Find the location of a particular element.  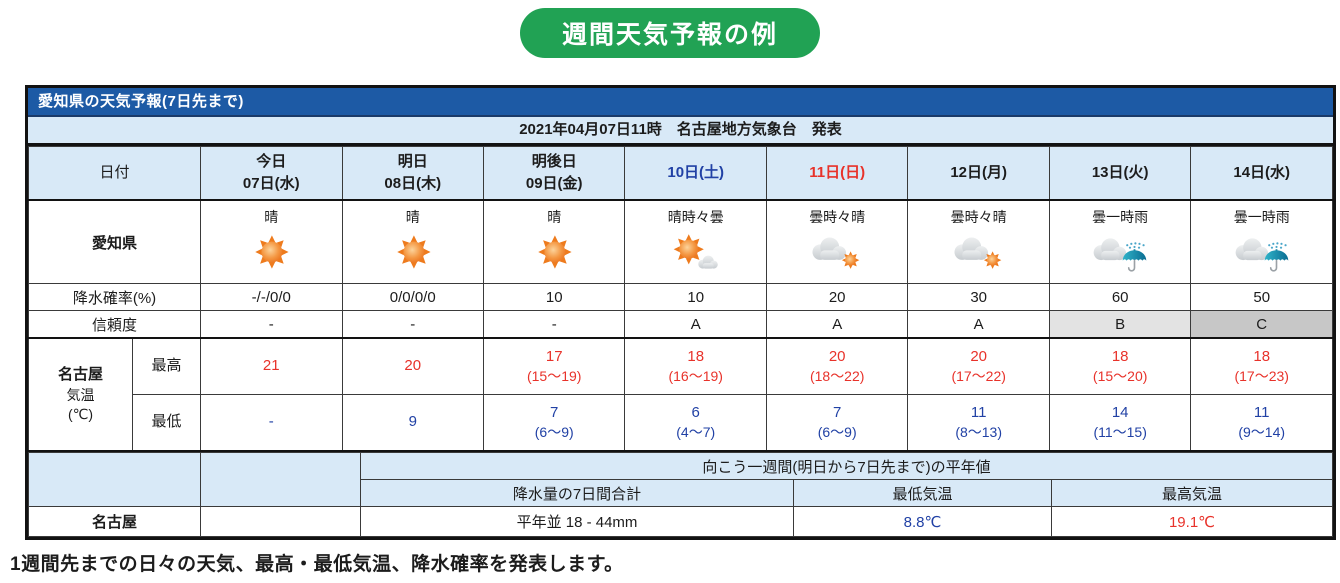

min-temp-cell: 14 (11〜15) is located at coordinates (1120, 423).